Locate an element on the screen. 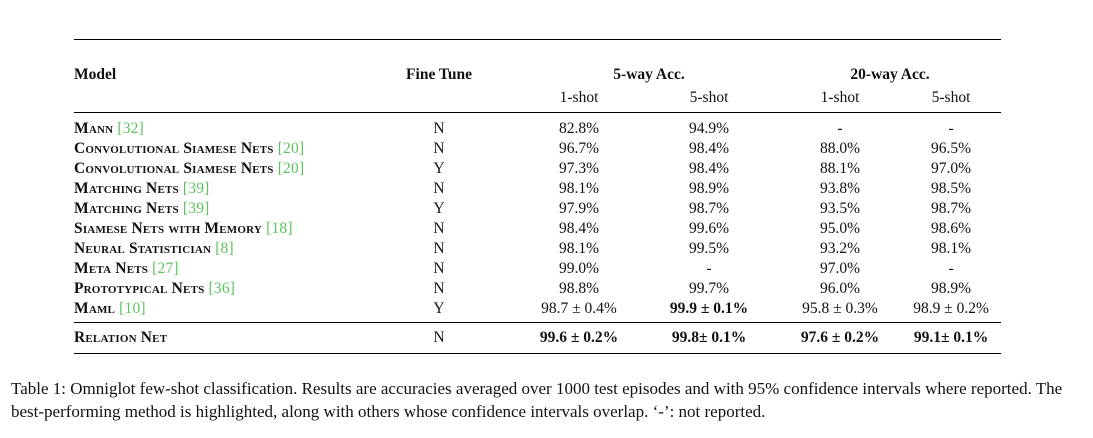  value-cell: 97.9% is located at coordinates (579, 208).